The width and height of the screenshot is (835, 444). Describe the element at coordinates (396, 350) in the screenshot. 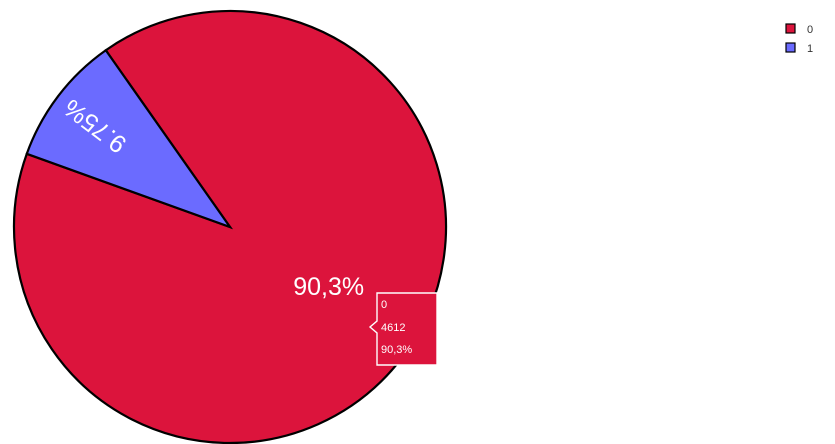

I see `tooltip-percent: 90,3%` at that location.